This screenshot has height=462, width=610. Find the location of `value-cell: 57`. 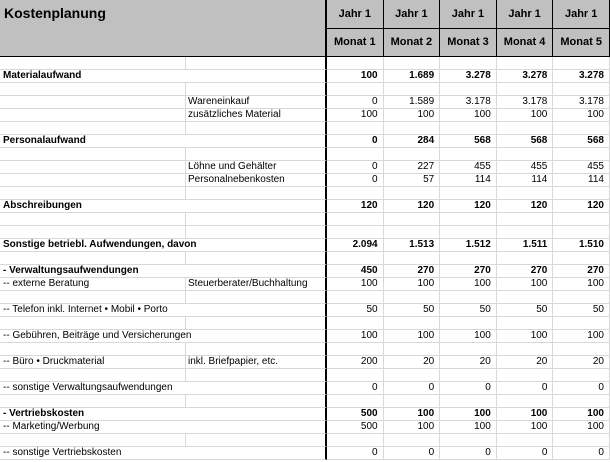

value-cell: 57 is located at coordinates (412, 180).